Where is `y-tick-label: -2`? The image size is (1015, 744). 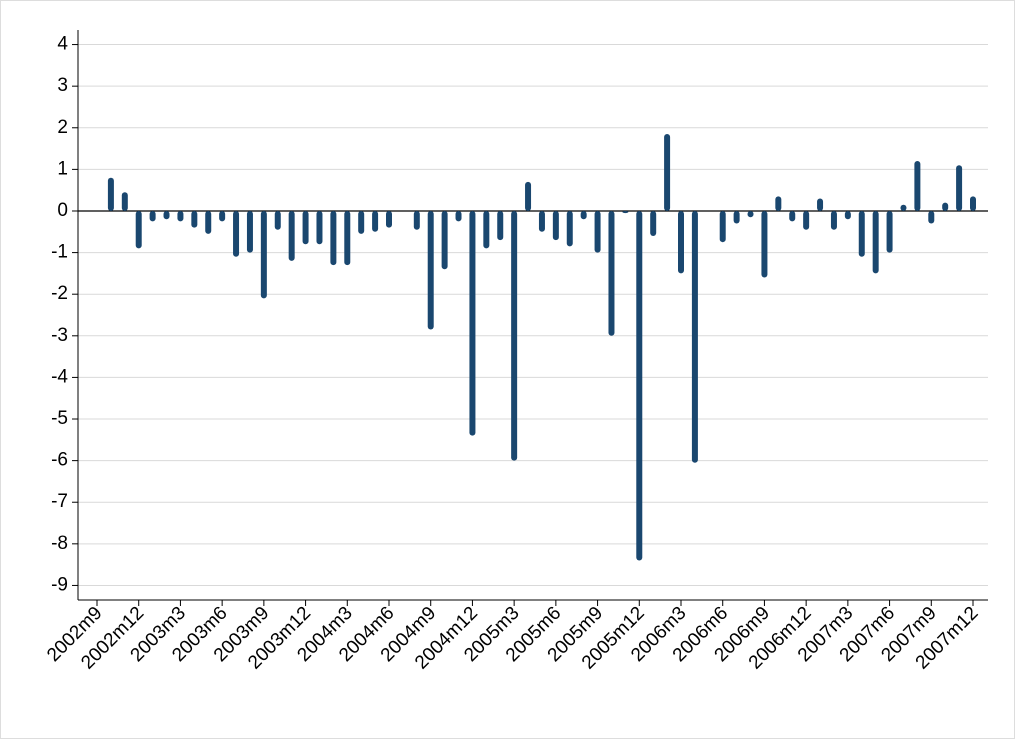
y-tick-label: -2 is located at coordinates (59, 293).